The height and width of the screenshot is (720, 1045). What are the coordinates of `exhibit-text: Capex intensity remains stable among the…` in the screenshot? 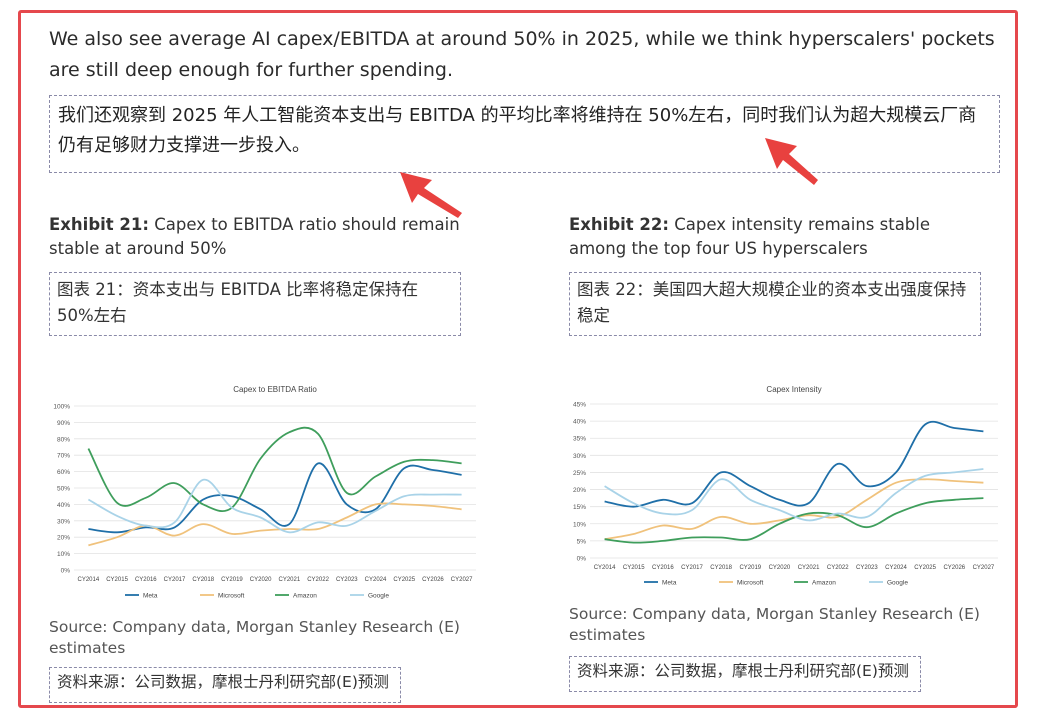 It's located at (750, 236).